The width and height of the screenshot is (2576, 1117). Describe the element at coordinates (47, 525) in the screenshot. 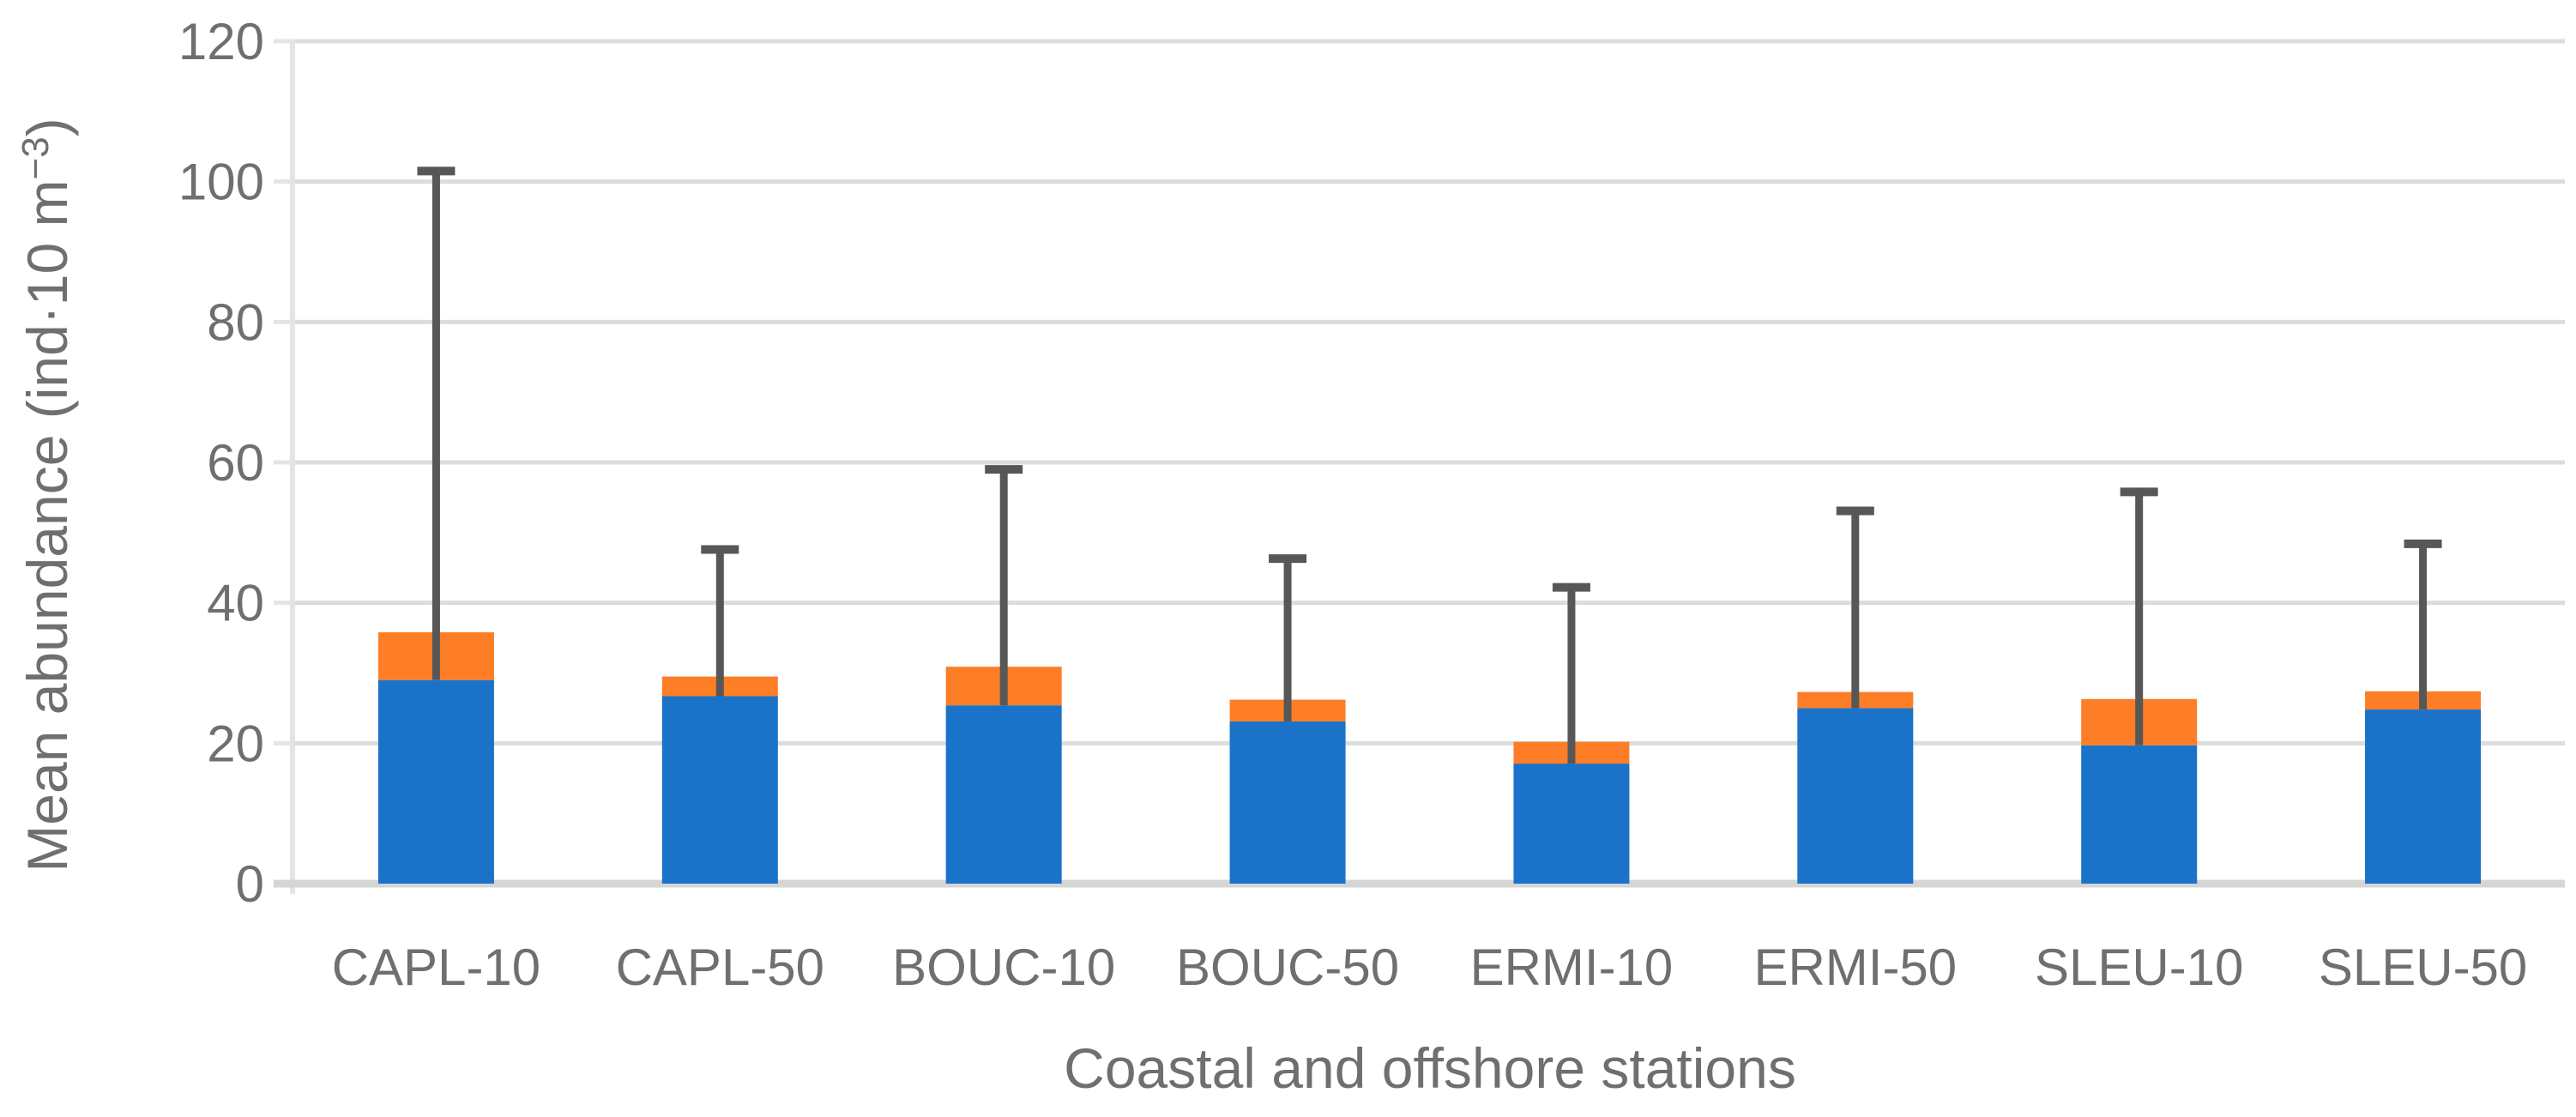

I see `y-axis-title-main: Mean abundance (ind·10 m` at that location.